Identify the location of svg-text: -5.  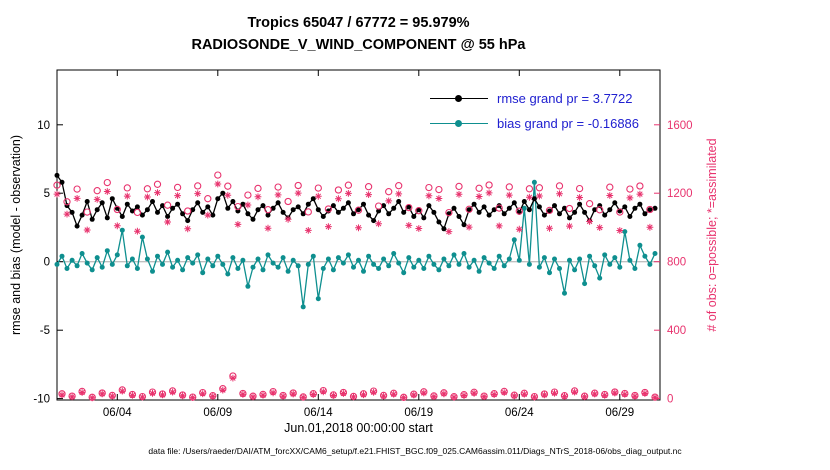
(45, 331).